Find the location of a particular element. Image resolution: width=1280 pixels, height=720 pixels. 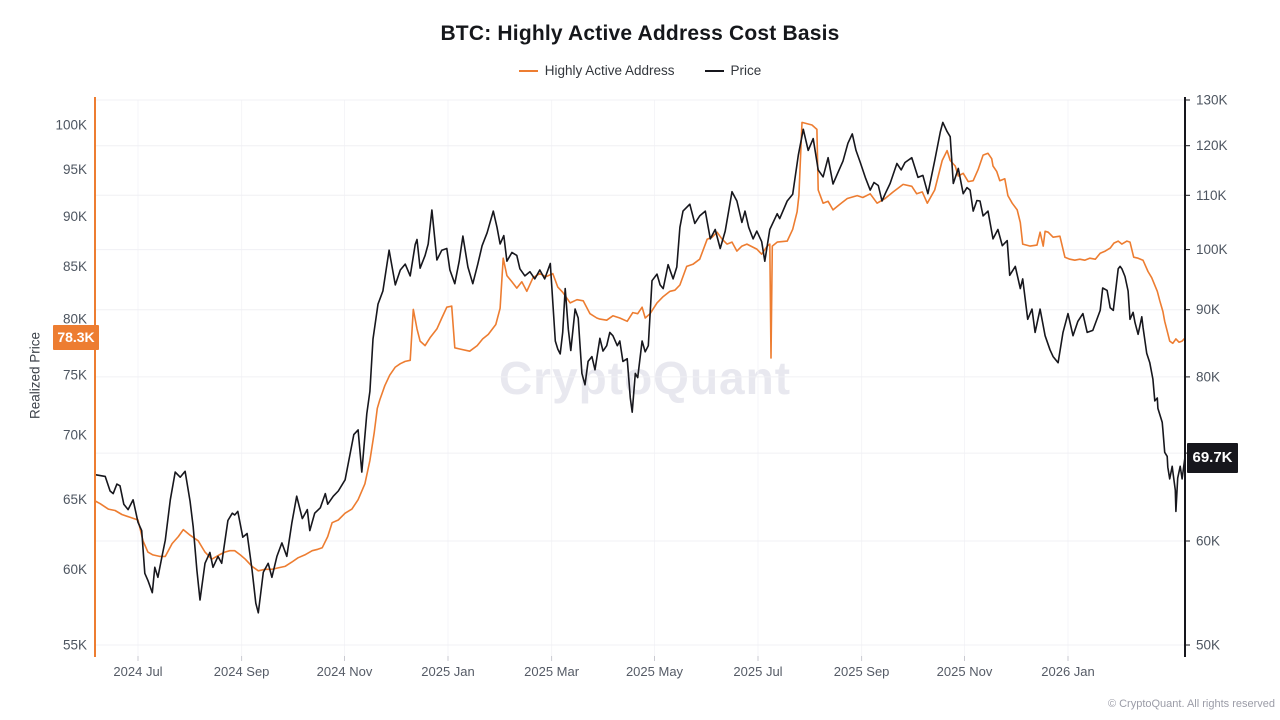

legend-item-price: Price is located at coordinates (733, 70).